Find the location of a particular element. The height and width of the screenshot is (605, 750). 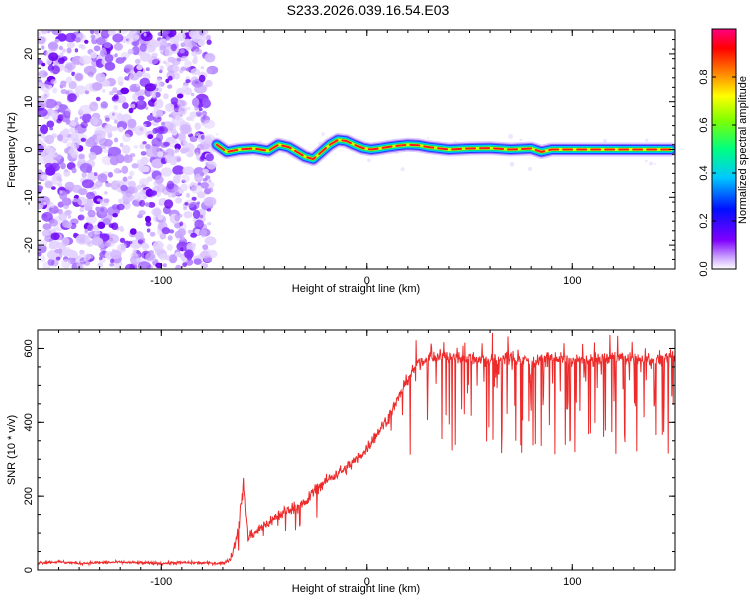

colorbar-tick-label: 0.8 is located at coordinates (704, 76).